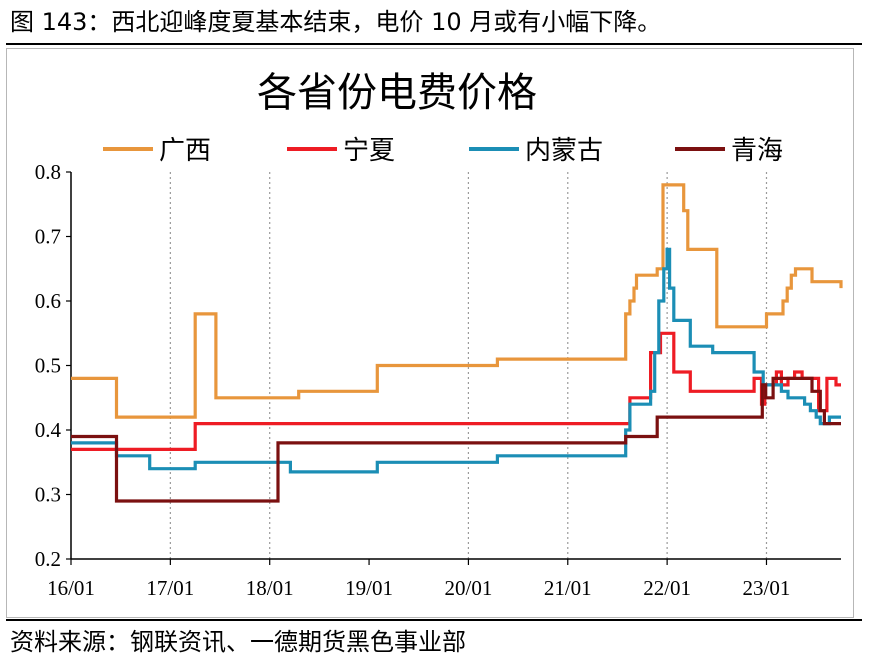 This screenshot has height=664, width=869. I want to click on x-tick-label: 17/01, so click(170, 588).